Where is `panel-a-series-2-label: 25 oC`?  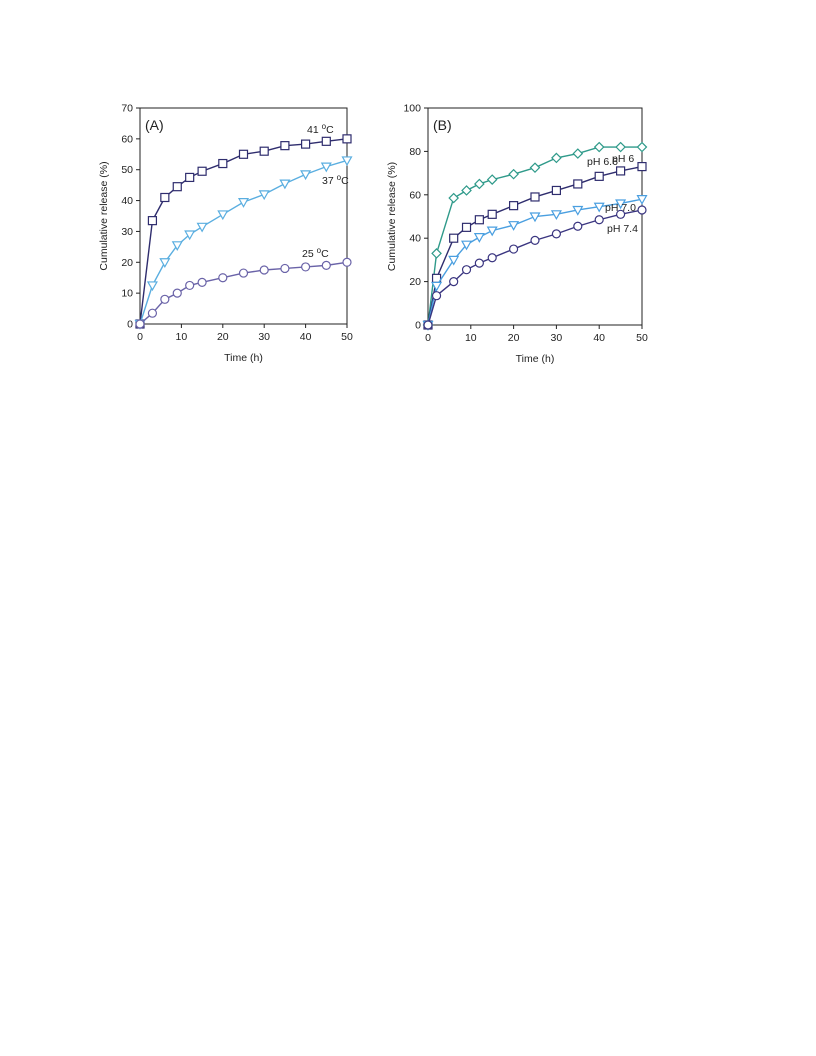 panel-a-series-2-label: 25 oC is located at coordinates (315, 253).